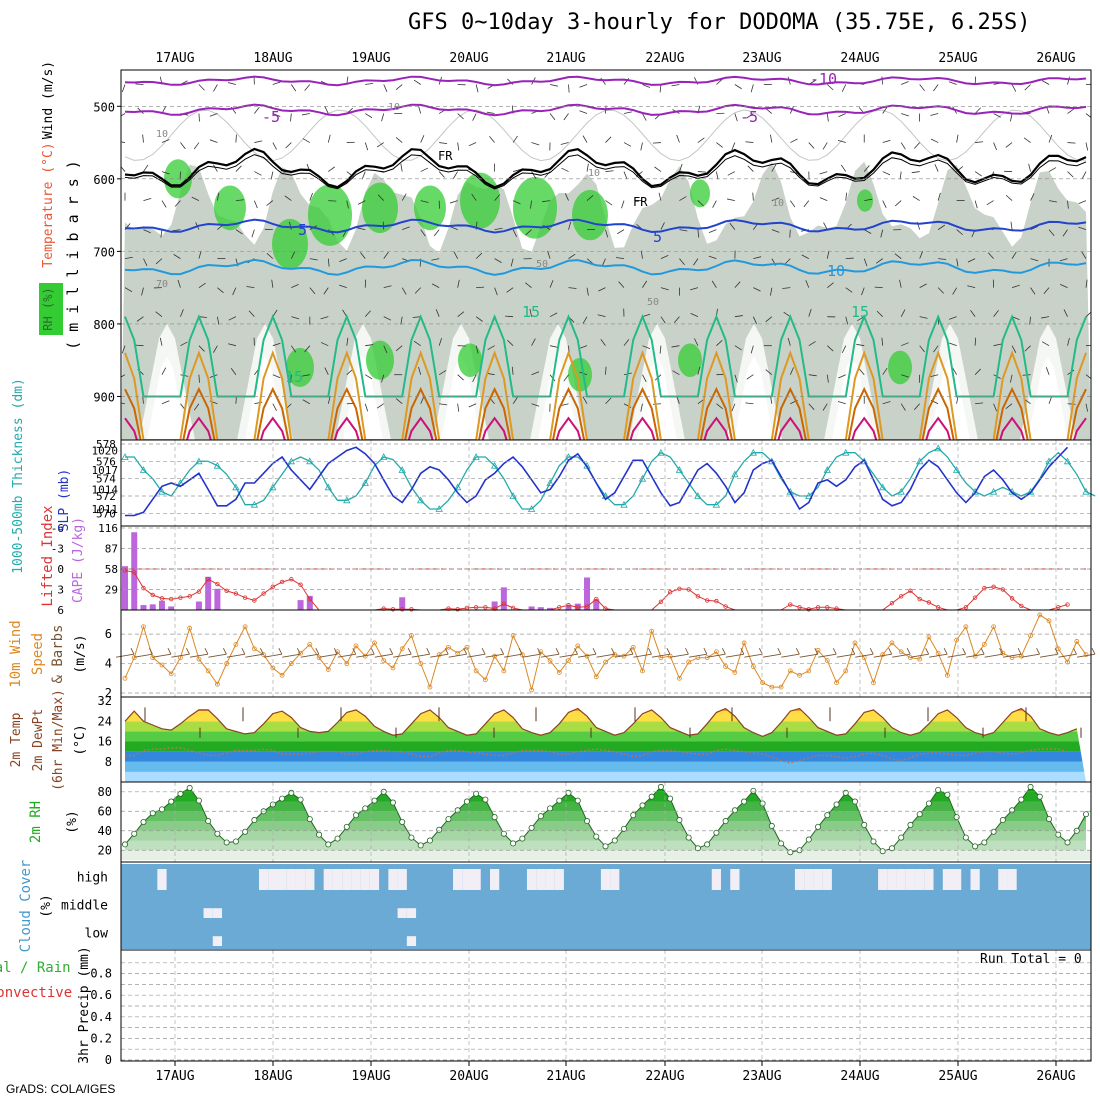  Describe the element at coordinates (174, 1076) in the screenshot. I see `date-label-bottom: 17AUG` at that location.